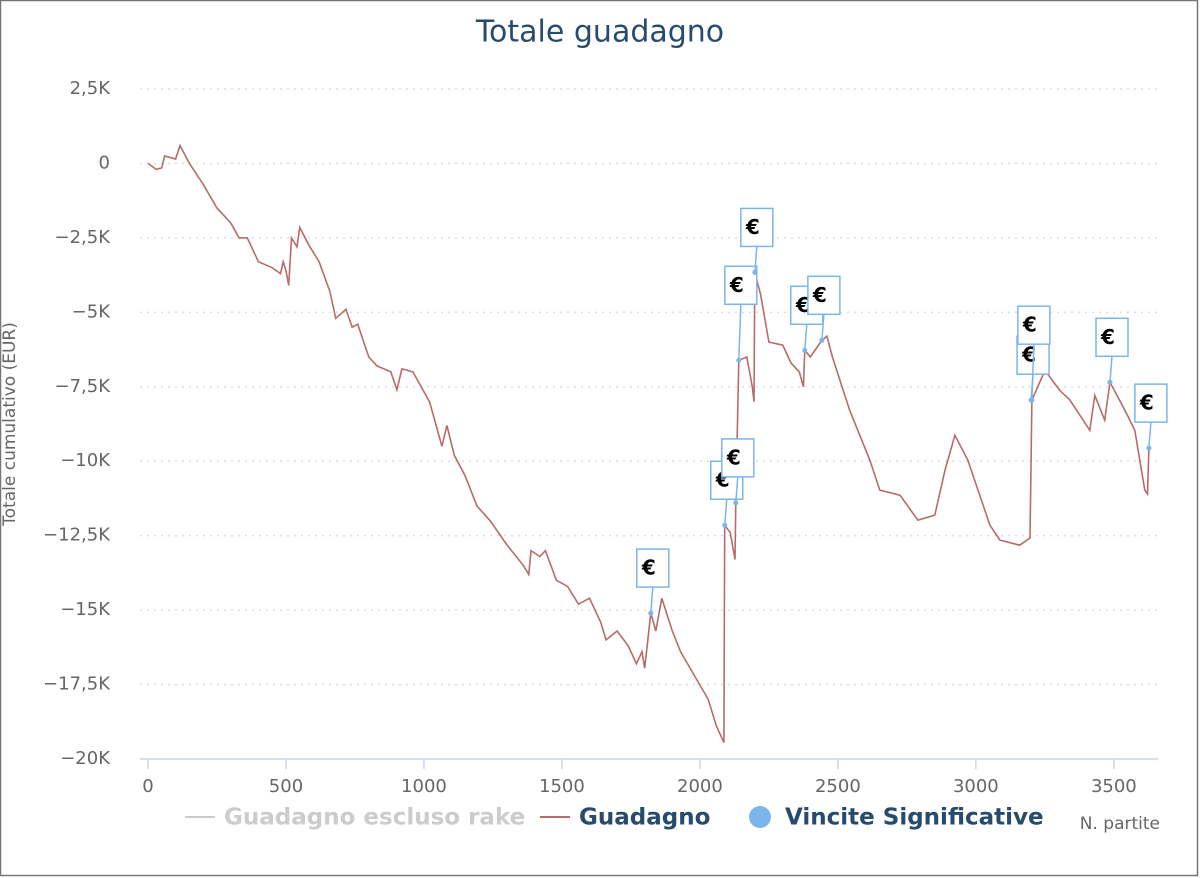  I want to click on x-axis-label: N. partite, so click(1120, 824).